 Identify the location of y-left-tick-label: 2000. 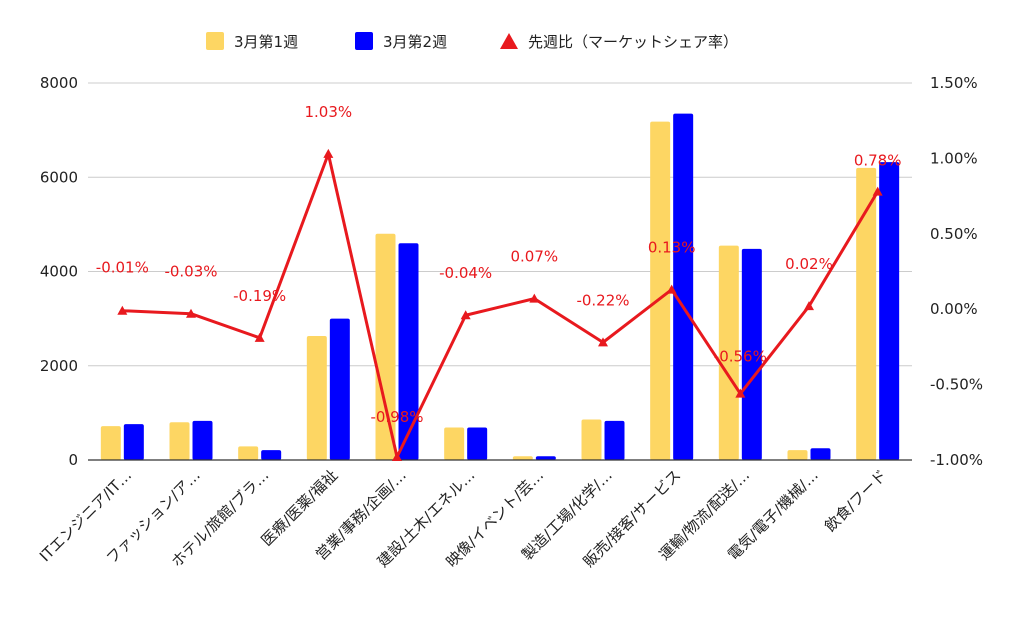
(59, 366).